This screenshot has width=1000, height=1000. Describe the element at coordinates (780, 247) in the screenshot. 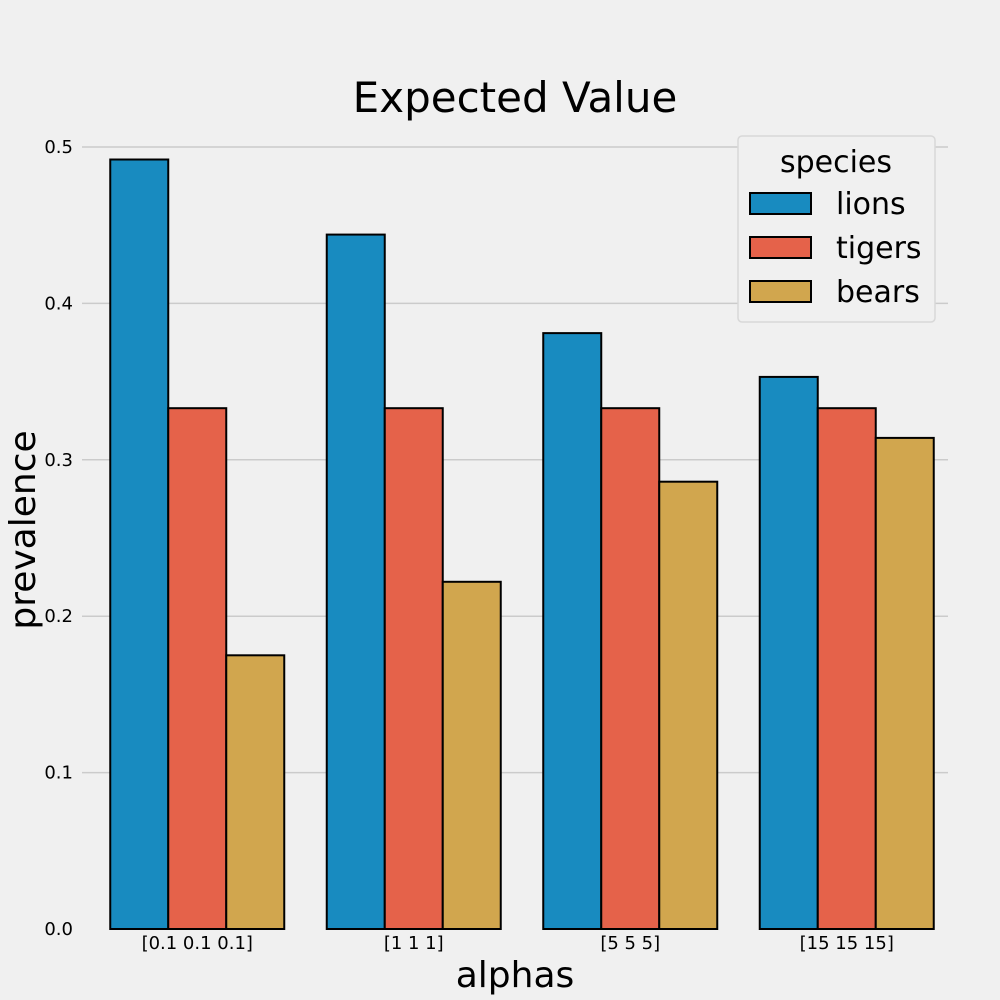

I see `legend-swatch-tigers` at that location.